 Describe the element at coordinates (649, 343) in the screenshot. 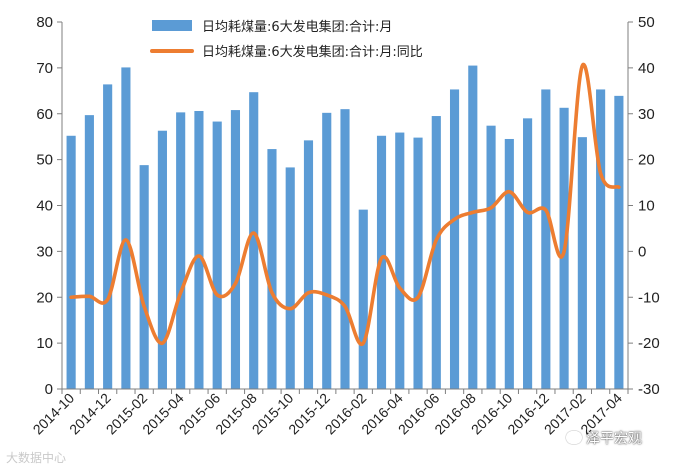

I see `right-tick-label: -20` at that location.